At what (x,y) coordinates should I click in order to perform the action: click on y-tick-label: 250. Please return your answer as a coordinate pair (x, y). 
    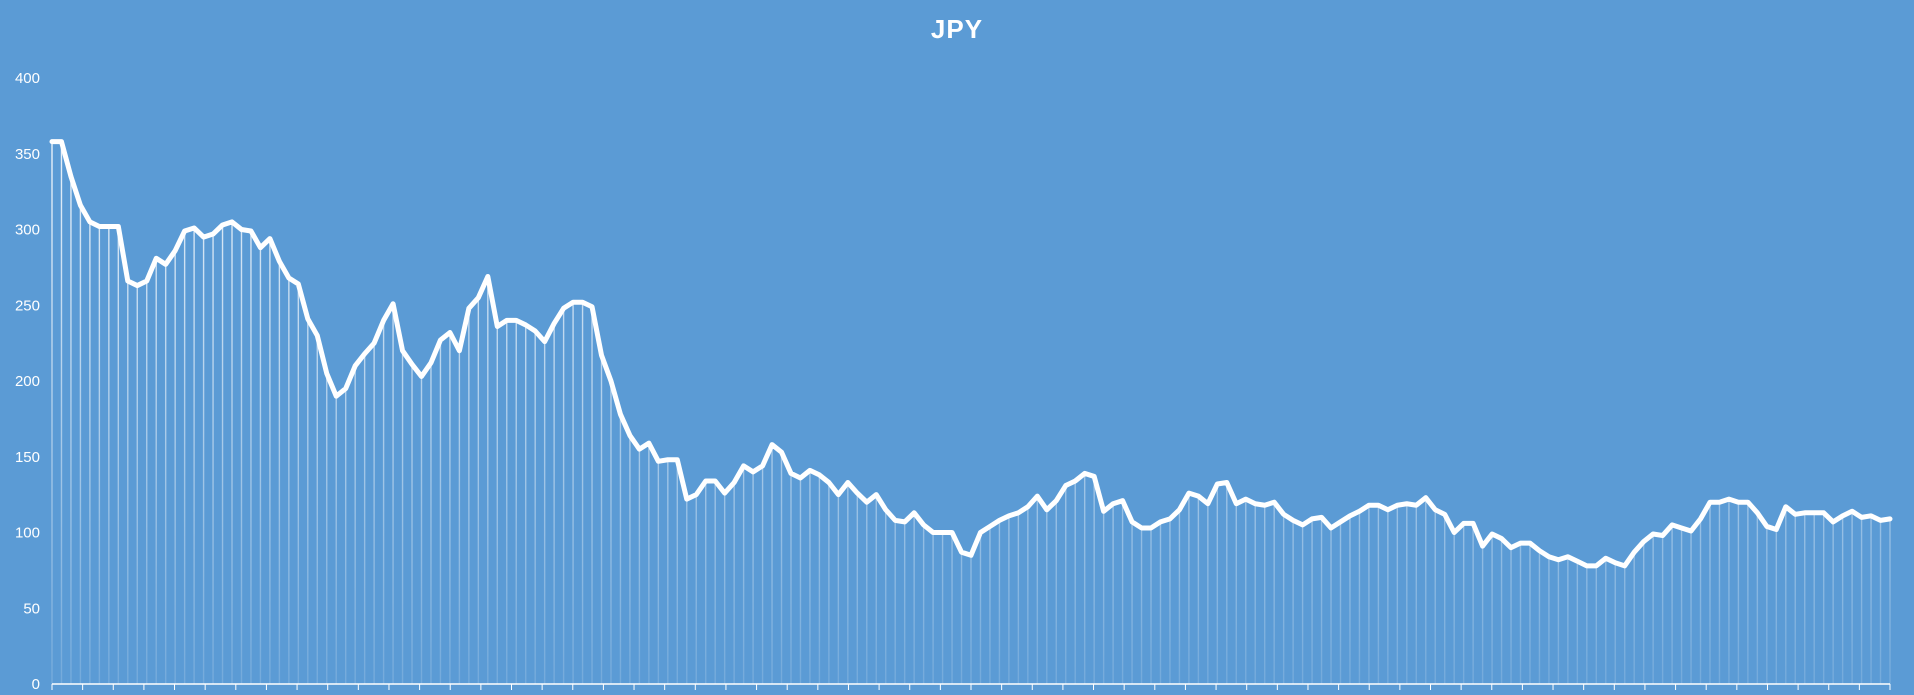
    Looking at the image, I should click on (27, 305).